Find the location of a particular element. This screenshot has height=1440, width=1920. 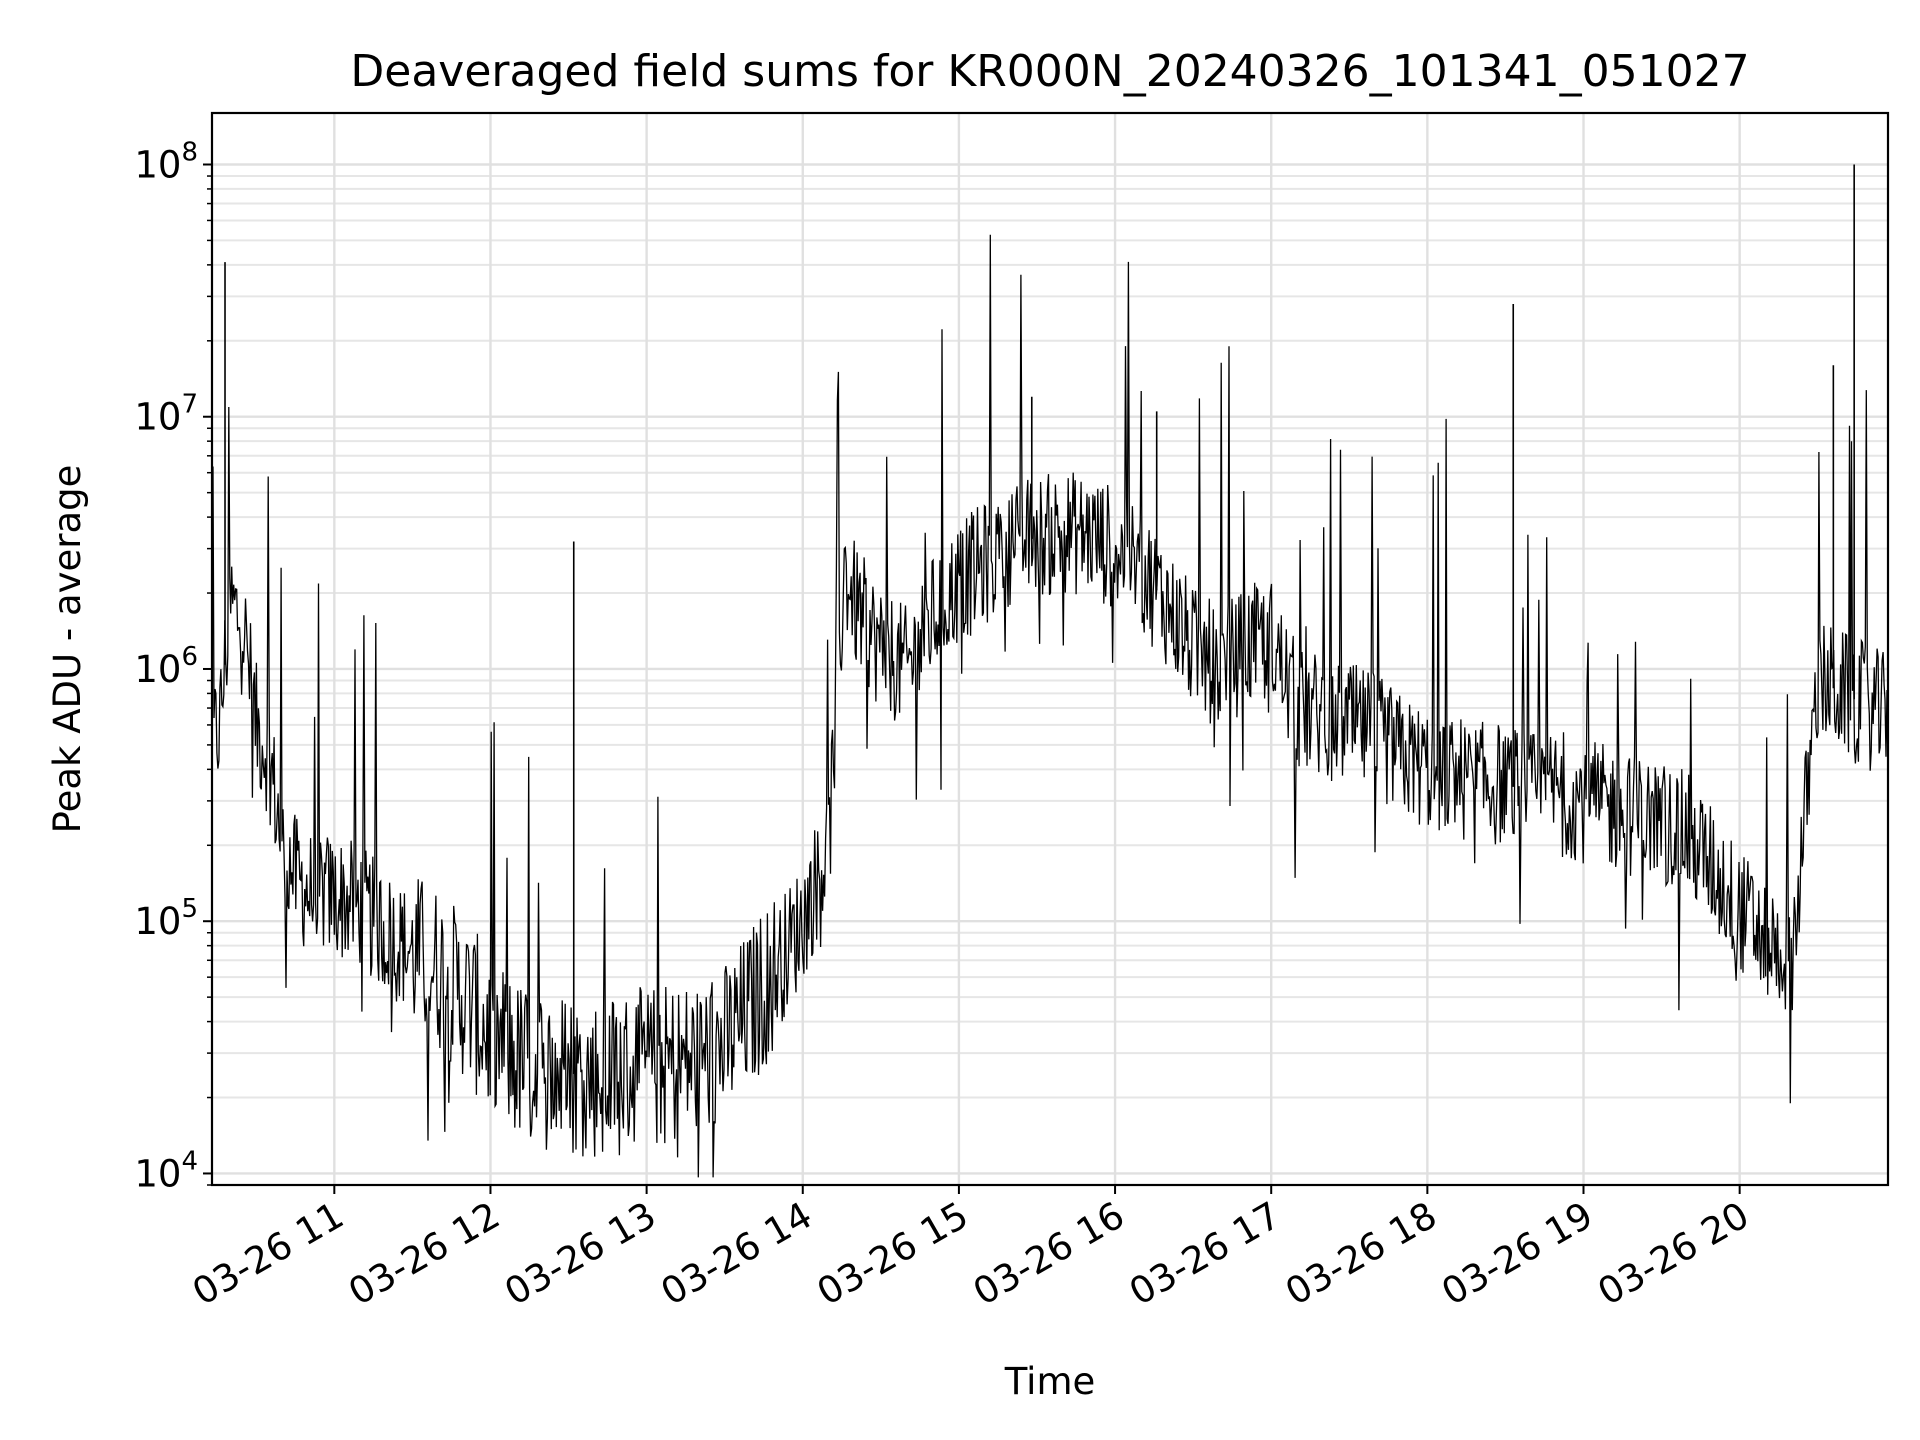

y-axis-ticks: 10⁴ 10⁵ 10⁶ 10⁷ 10⁸ is located at coordinates (173, 666).